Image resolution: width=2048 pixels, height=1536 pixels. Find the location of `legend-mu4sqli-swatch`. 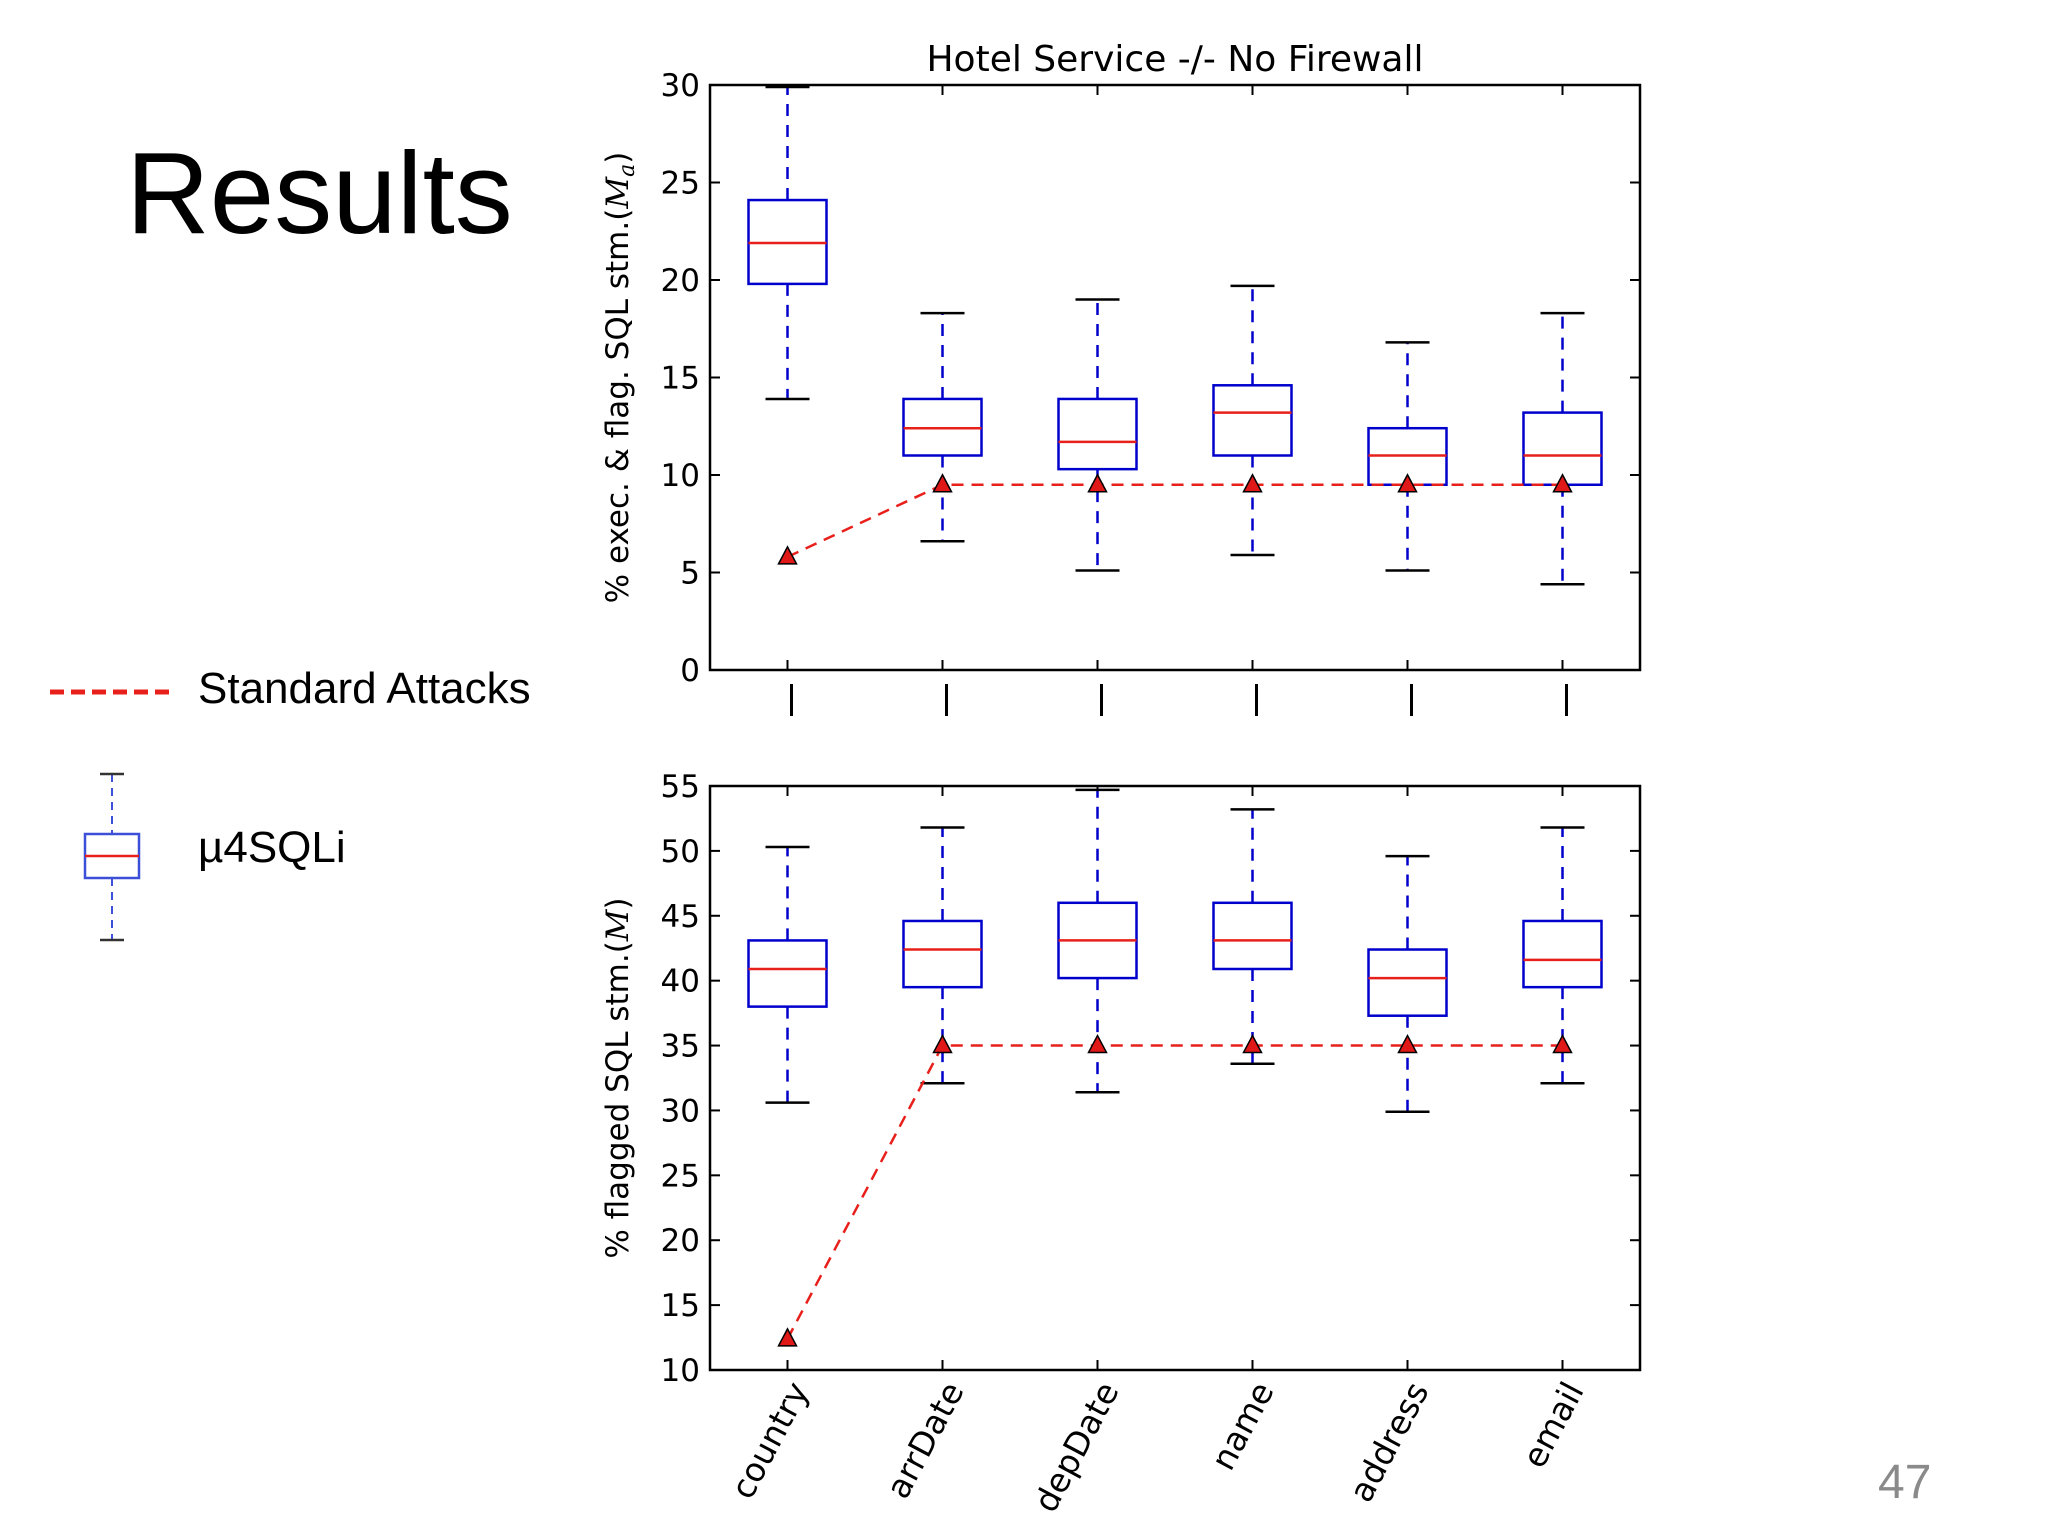

legend-mu4sqli-swatch is located at coordinates (112, 857).